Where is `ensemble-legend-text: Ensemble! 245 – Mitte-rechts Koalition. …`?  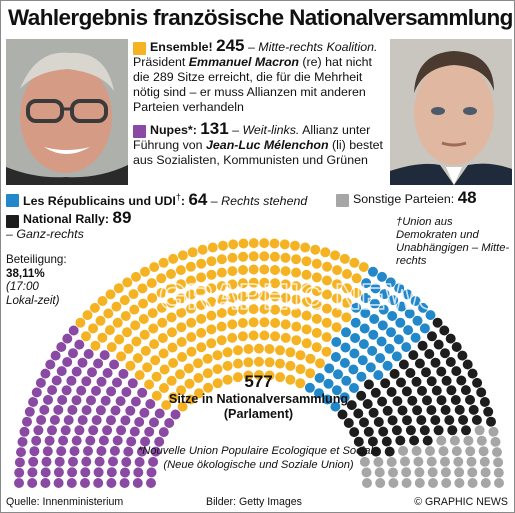 ensemble-legend-text: Ensemble! 245 – Mitte-rechts Koalition. … is located at coordinates (255, 75).